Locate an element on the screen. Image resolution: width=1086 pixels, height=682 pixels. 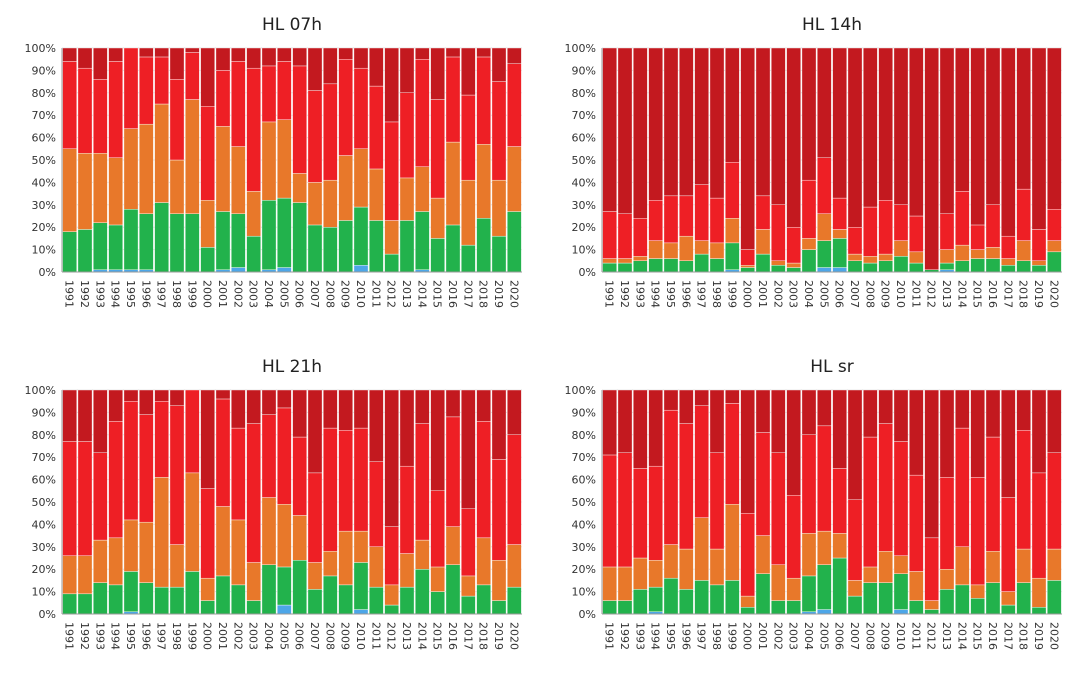
bar-green-2005 is located at coordinates (824, 254).